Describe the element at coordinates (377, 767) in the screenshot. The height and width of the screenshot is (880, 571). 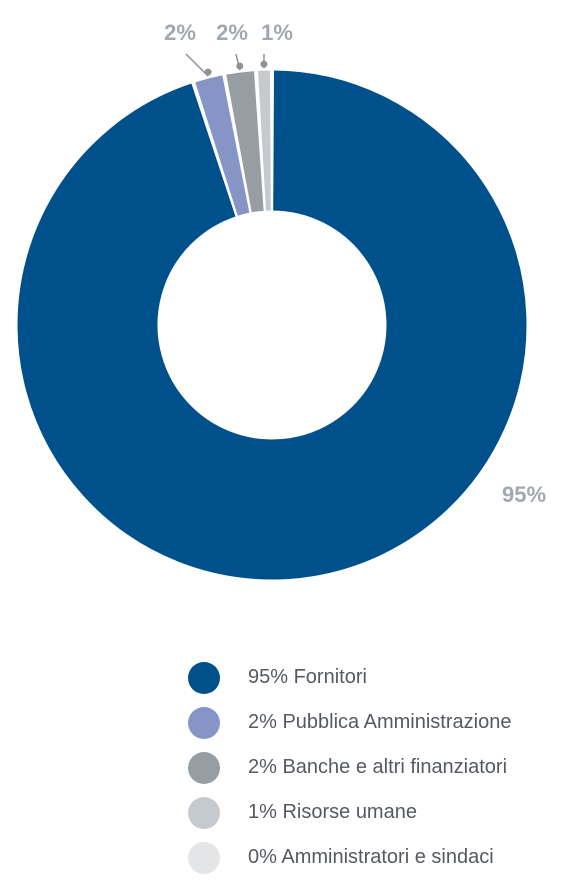
I see `legend-label-banche: 2% Banche e altri finanziatori` at that location.